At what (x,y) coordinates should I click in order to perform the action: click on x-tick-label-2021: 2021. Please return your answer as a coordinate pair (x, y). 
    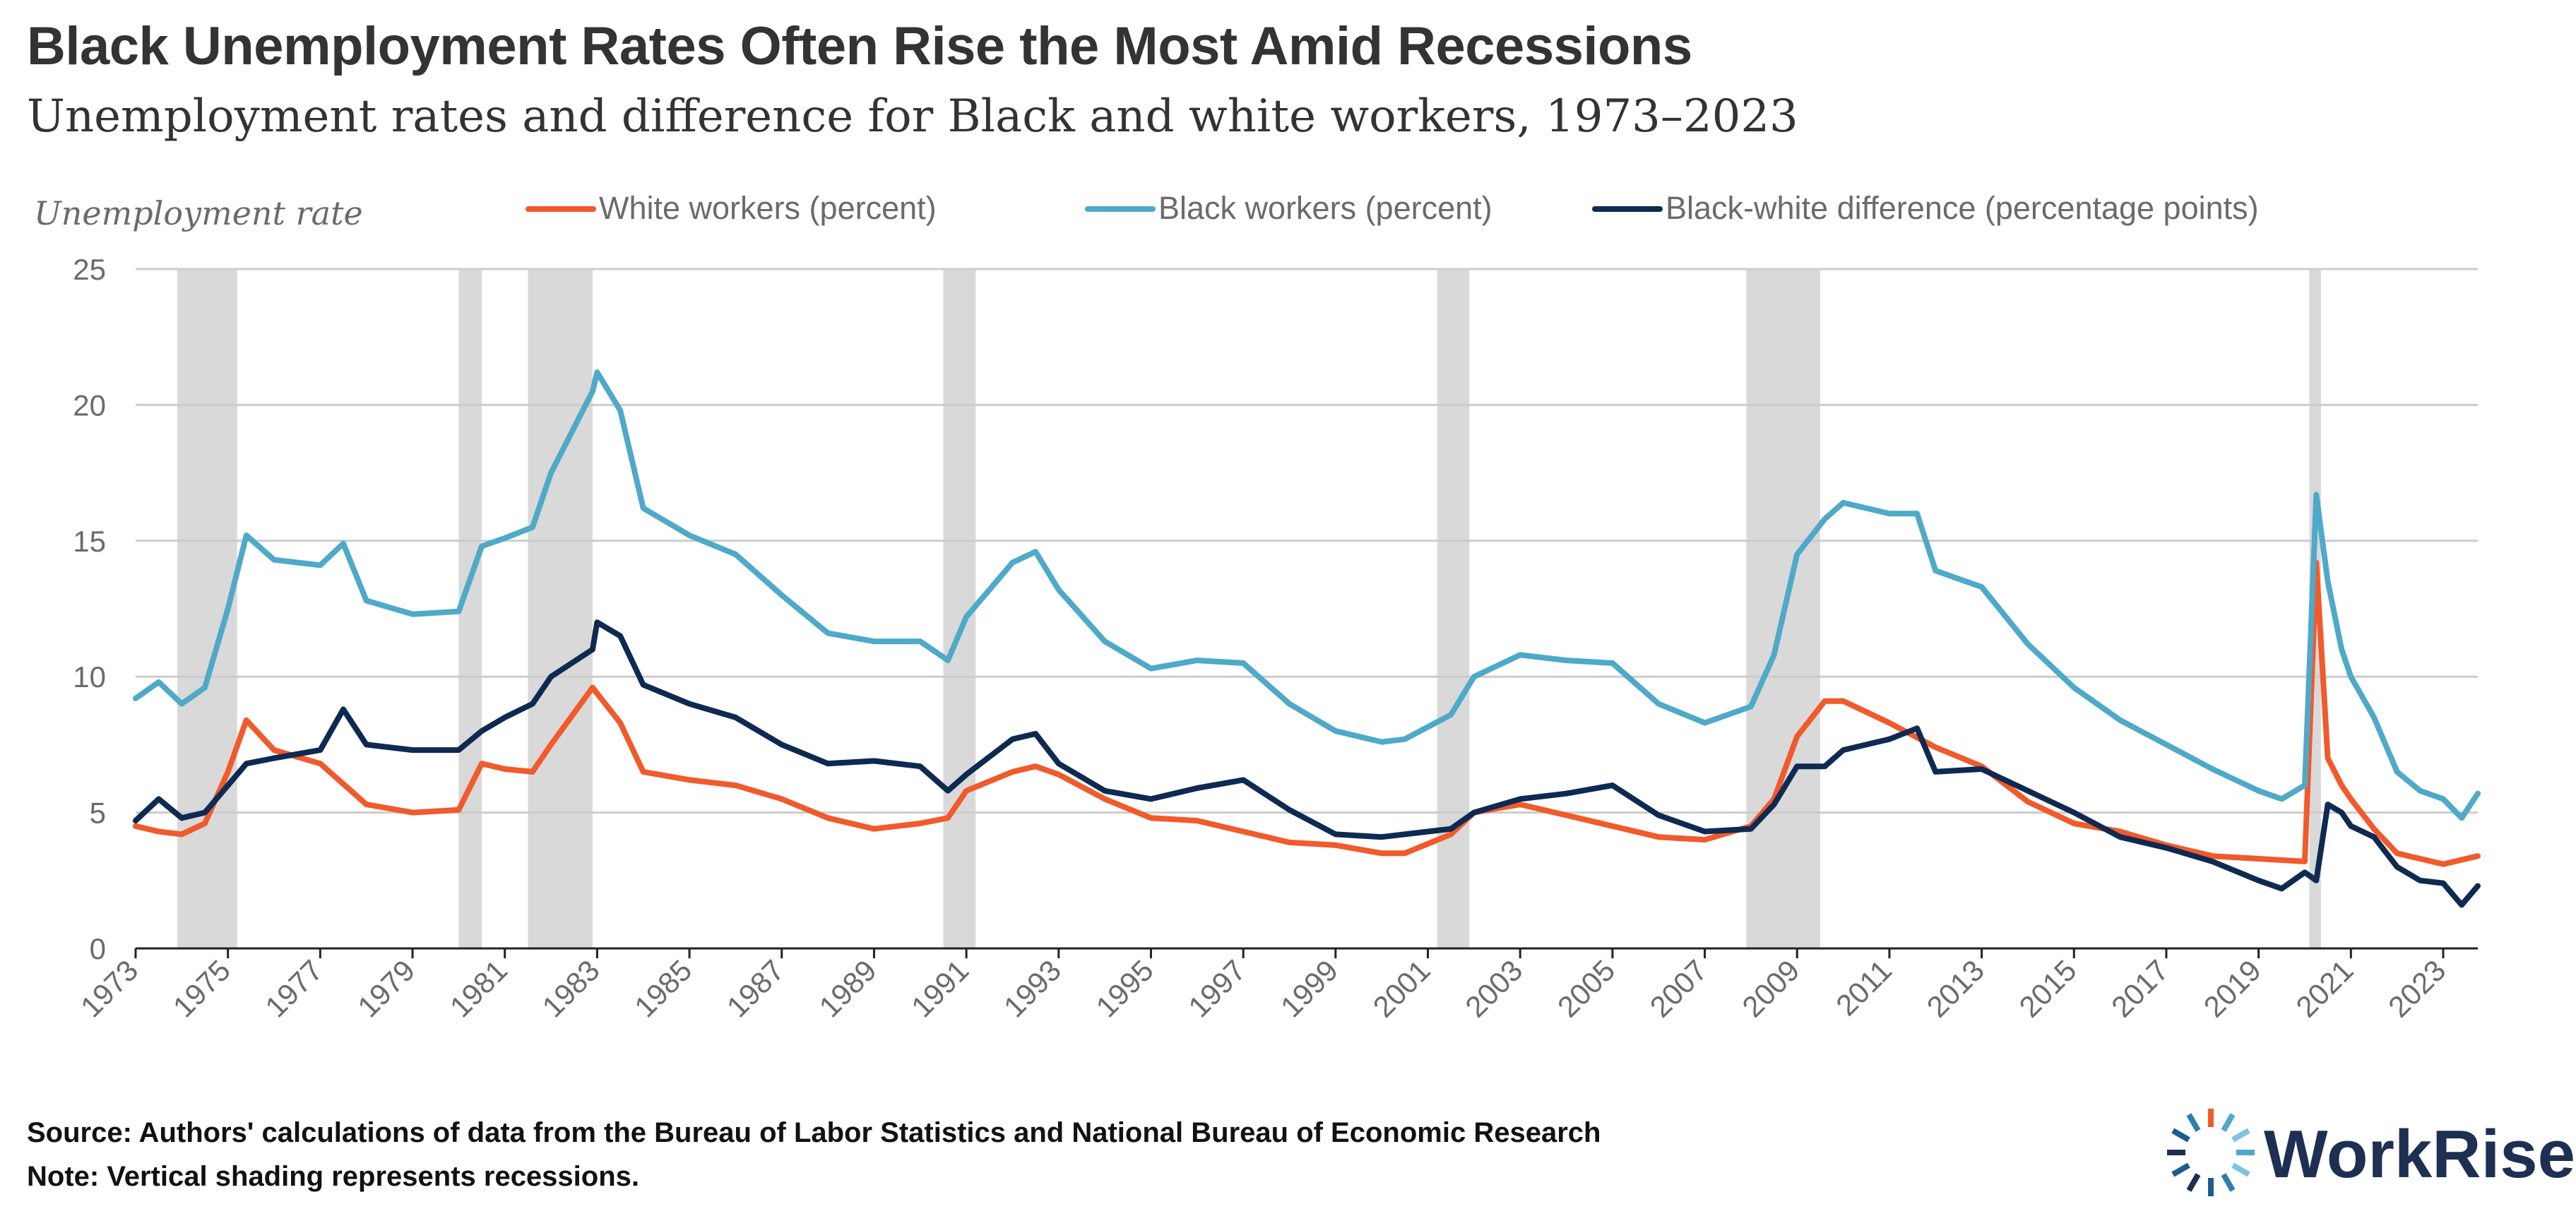
    Looking at the image, I should click on (2324, 988).